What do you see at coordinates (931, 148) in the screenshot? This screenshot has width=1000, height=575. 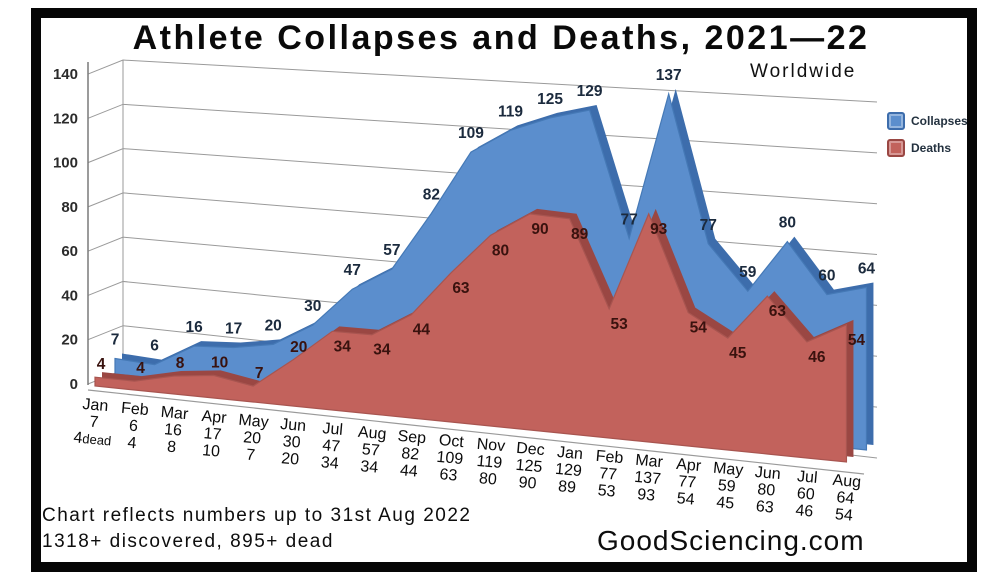 I see `legend-label-deaths: Deaths` at bounding box center [931, 148].